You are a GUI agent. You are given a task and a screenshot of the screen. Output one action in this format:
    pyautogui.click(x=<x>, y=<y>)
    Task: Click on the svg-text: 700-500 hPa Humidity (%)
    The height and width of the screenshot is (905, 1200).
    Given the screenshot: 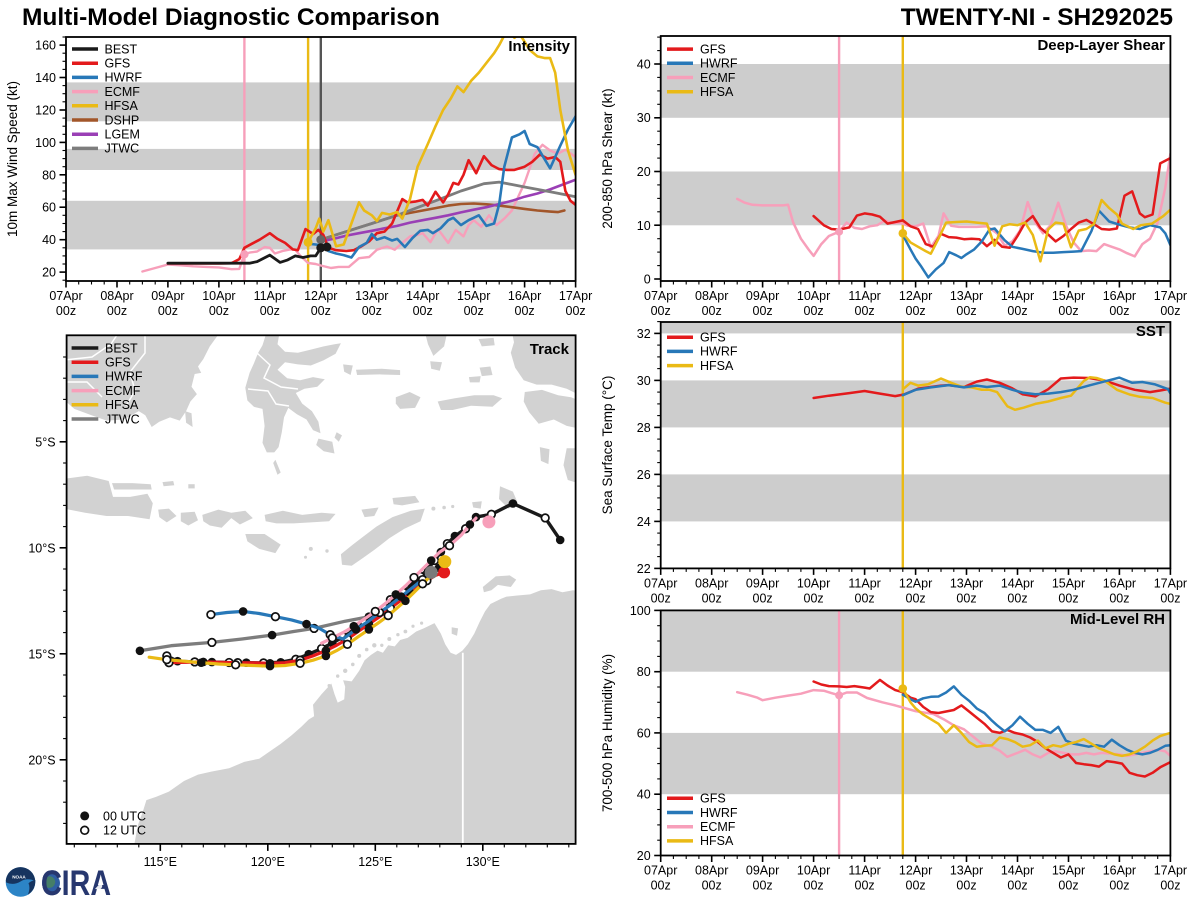 What is the action you would take?
    pyautogui.click(x=607, y=733)
    